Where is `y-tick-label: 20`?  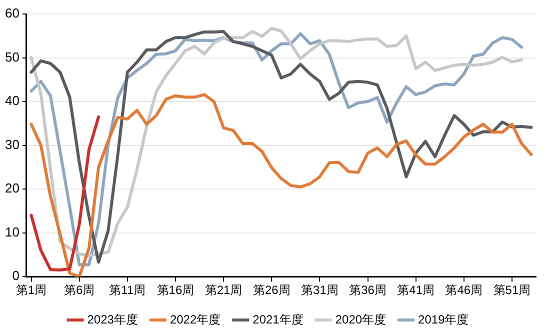
y-tick-label: 20 is located at coordinates (12, 188).